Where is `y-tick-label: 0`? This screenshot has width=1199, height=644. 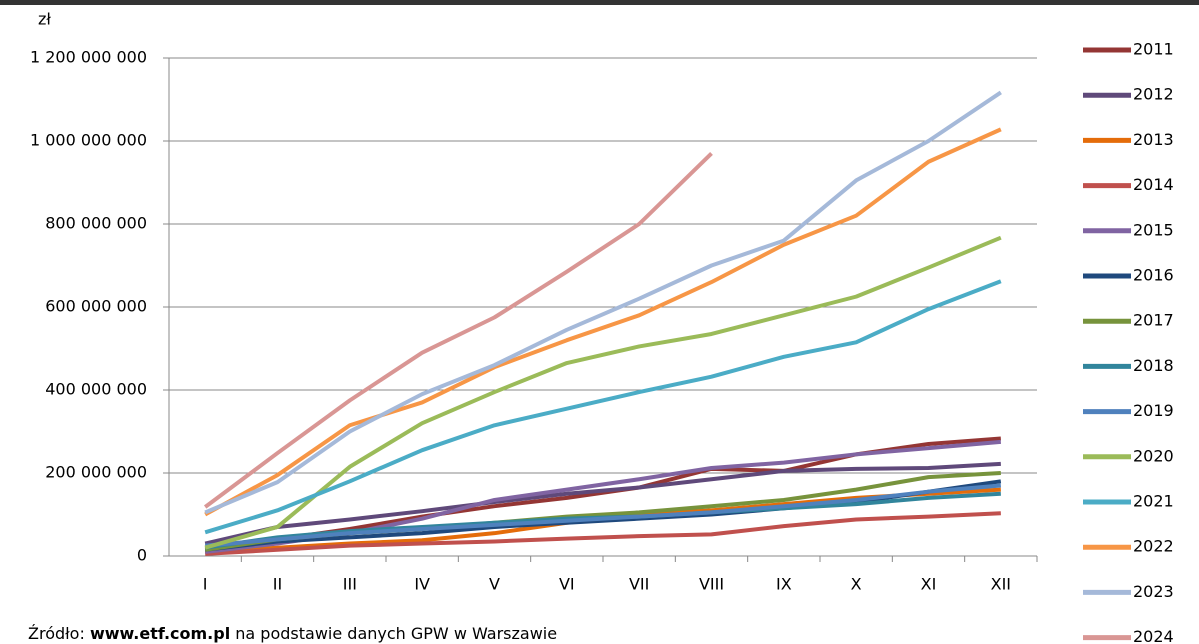
y-tick-label: 0 is located at coordinates (142, 555).